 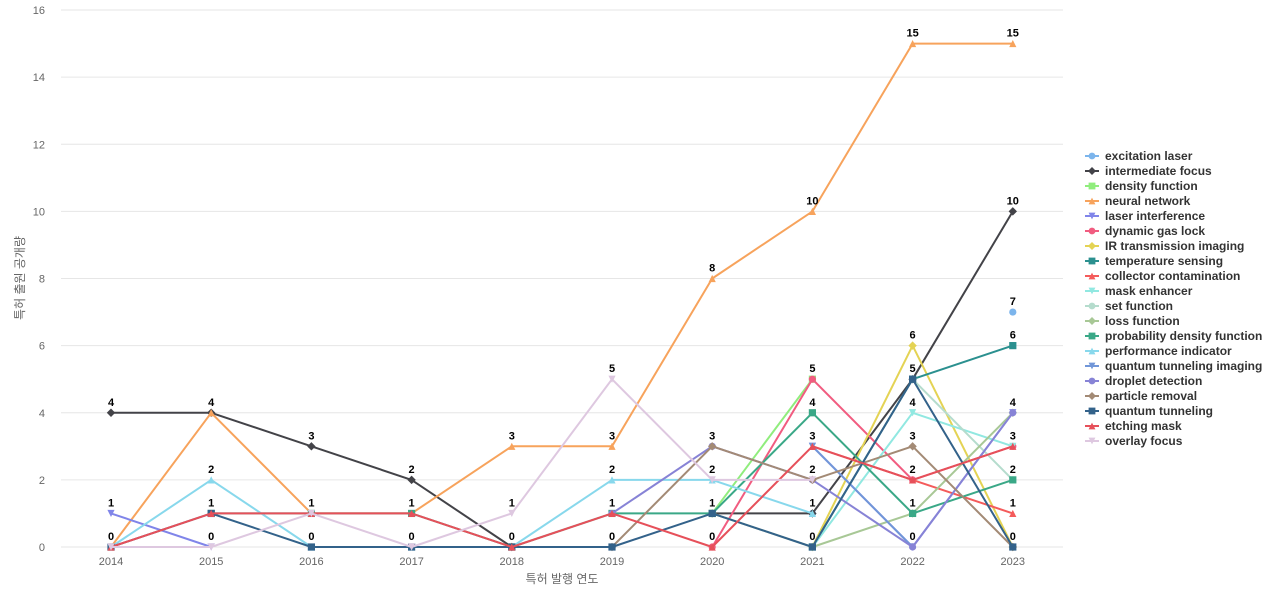 I want to click on legend-label: mask enhancer, so click(x=1149, y=291).